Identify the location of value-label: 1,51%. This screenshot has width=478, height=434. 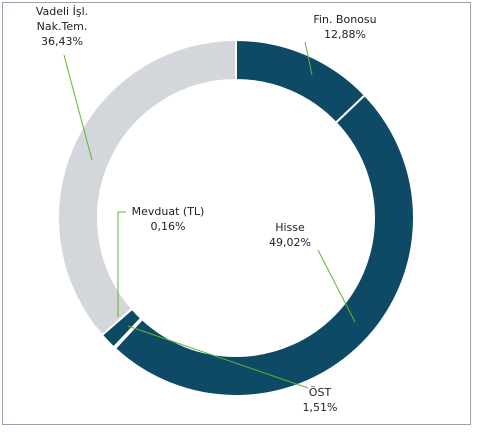
(320, 407).